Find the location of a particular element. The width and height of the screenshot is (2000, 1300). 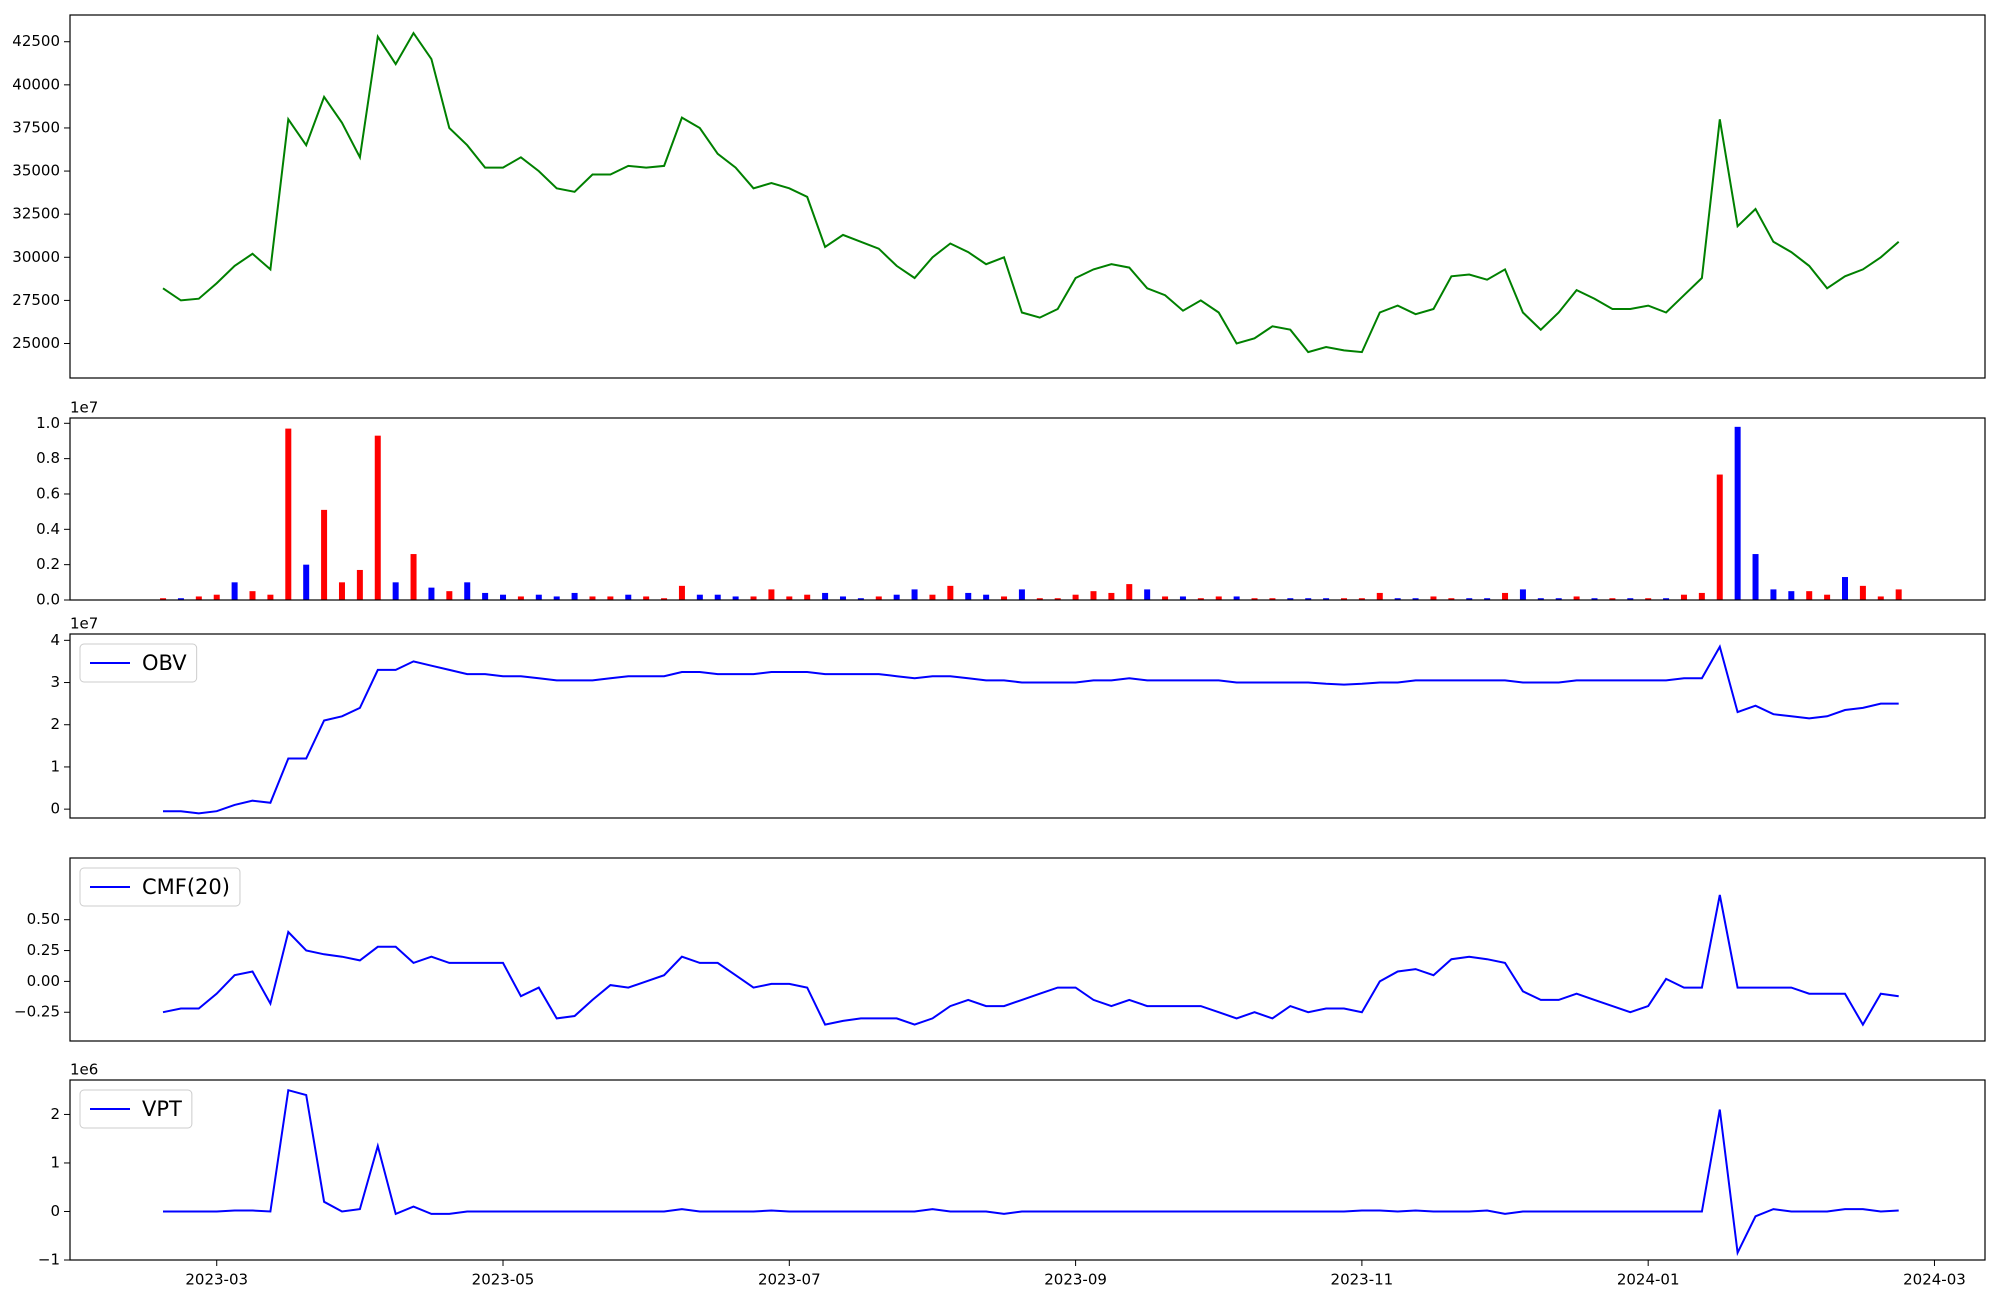

y-tick-label: 1.0 is located at coordinates (48, 423).